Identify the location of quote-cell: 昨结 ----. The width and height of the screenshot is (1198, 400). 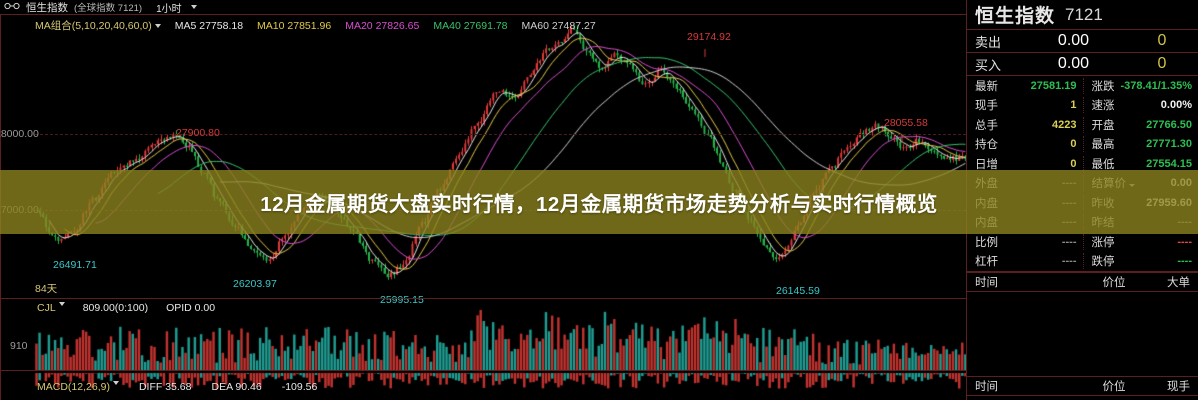
(1140, 222).